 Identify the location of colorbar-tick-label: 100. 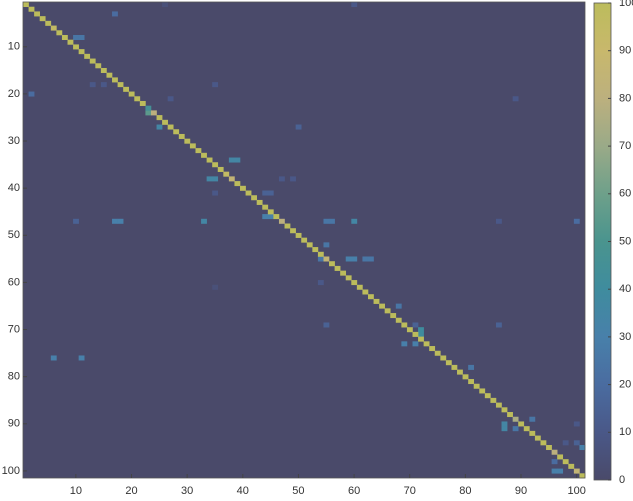
(626, 4).